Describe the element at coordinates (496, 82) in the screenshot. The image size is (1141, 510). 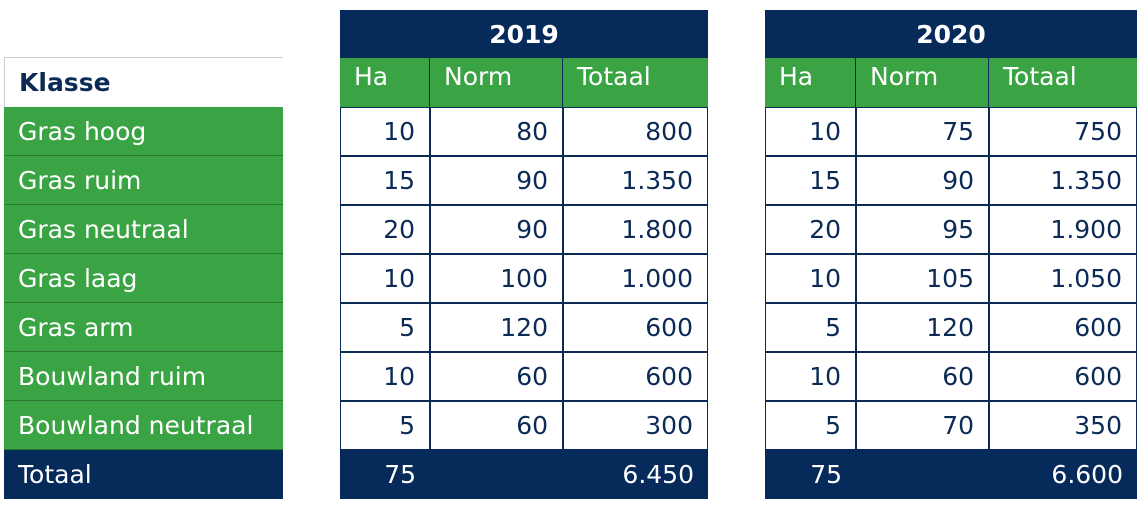
I see `subheader-norm-2019: Norm` at that location.